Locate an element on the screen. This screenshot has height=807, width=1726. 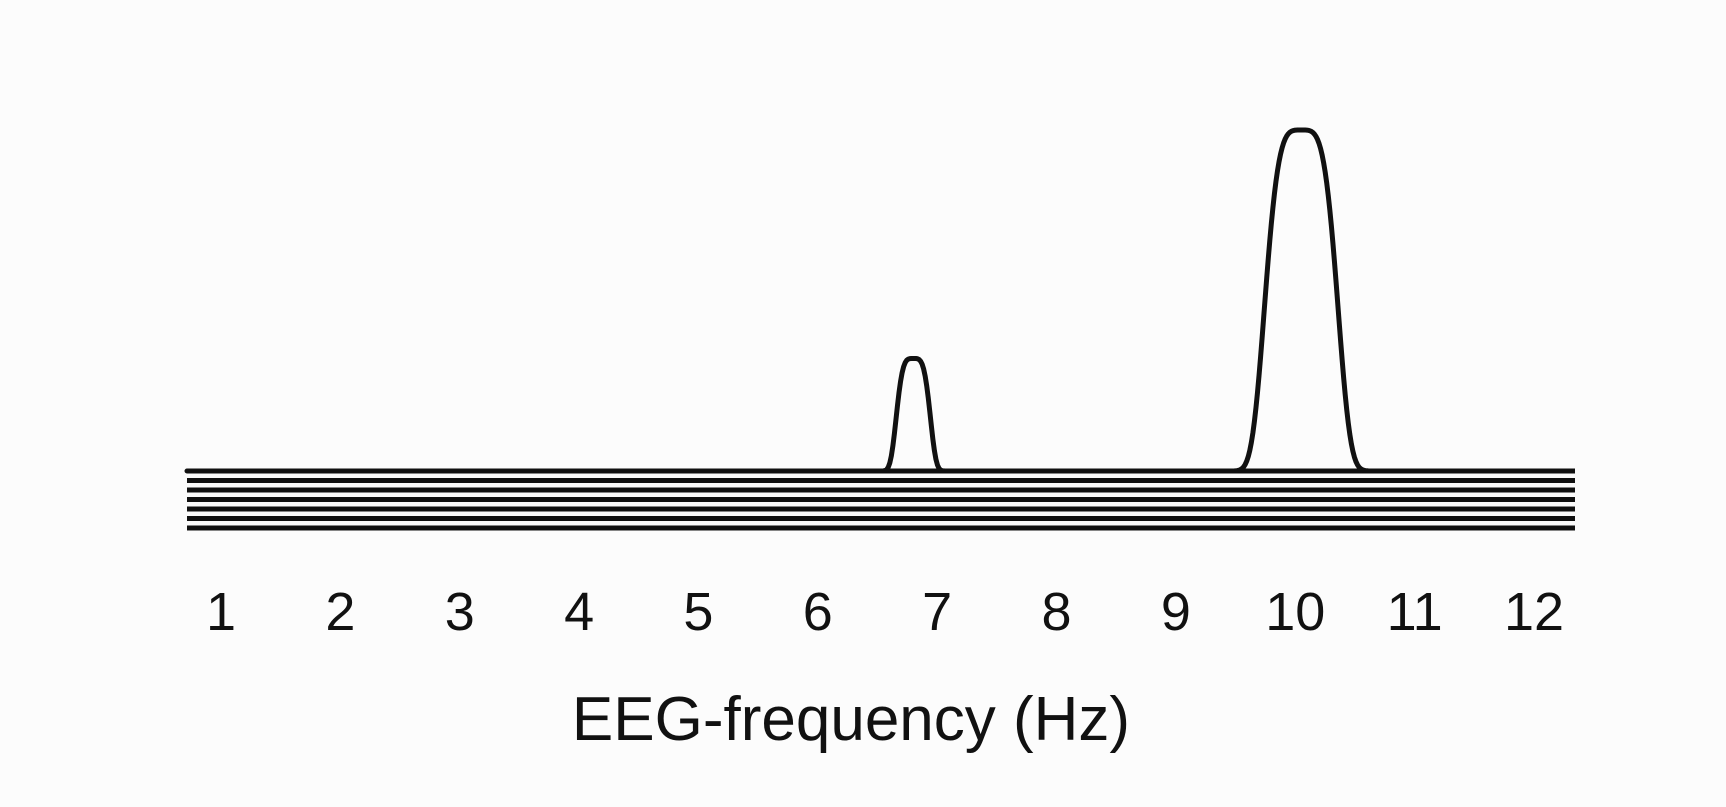
x-tick-label-8: 8 is located at coordinates (1057, 612).